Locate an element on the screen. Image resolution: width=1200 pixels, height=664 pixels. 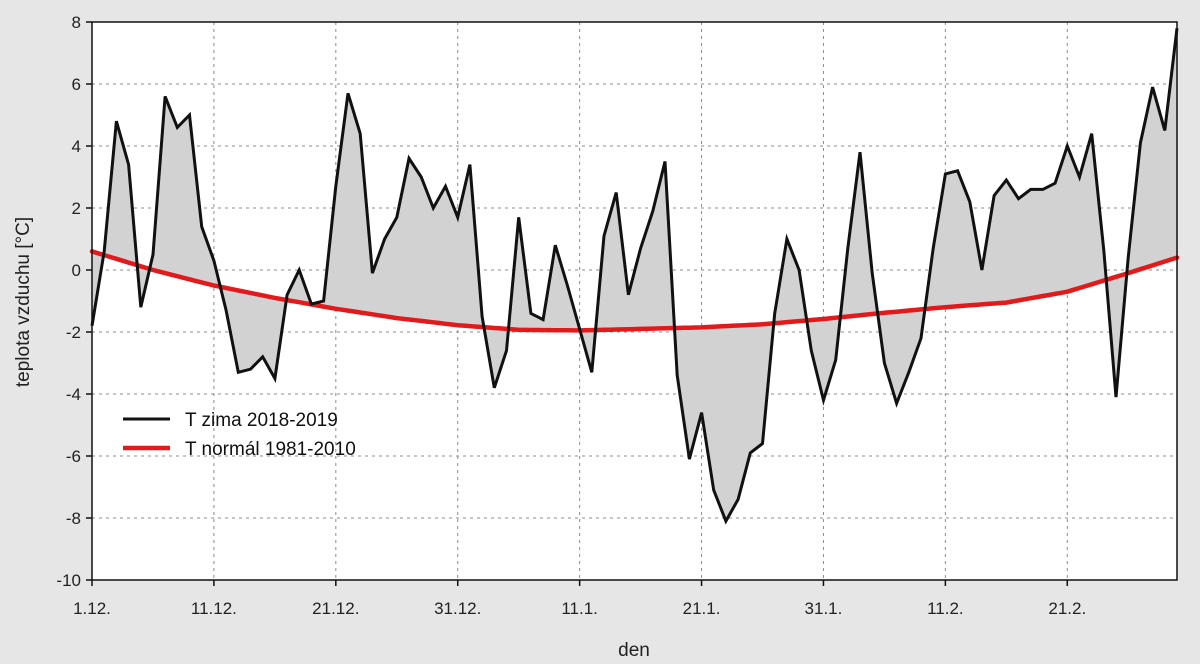
y-tick-label: -10 is located at coordinates (68, 580).